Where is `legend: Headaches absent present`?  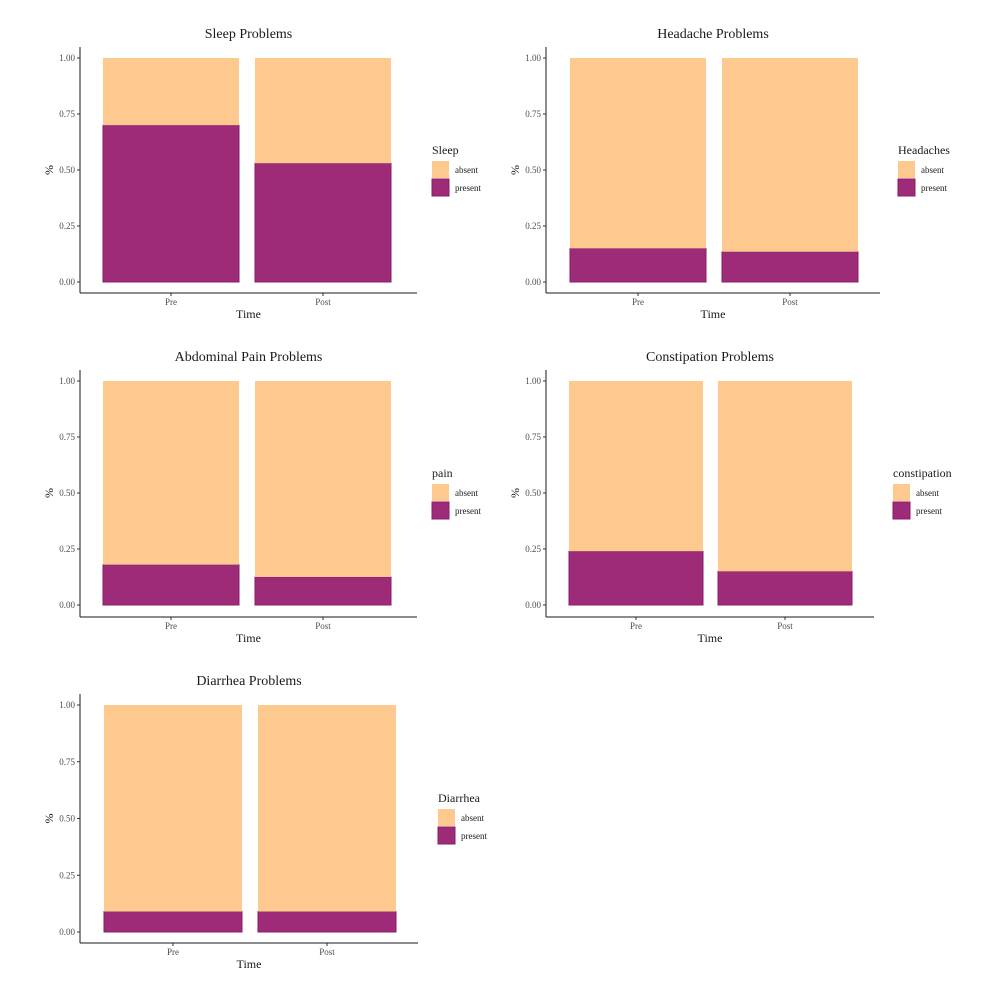 legend: Headaches absent present is located at coordinates (923, 170).